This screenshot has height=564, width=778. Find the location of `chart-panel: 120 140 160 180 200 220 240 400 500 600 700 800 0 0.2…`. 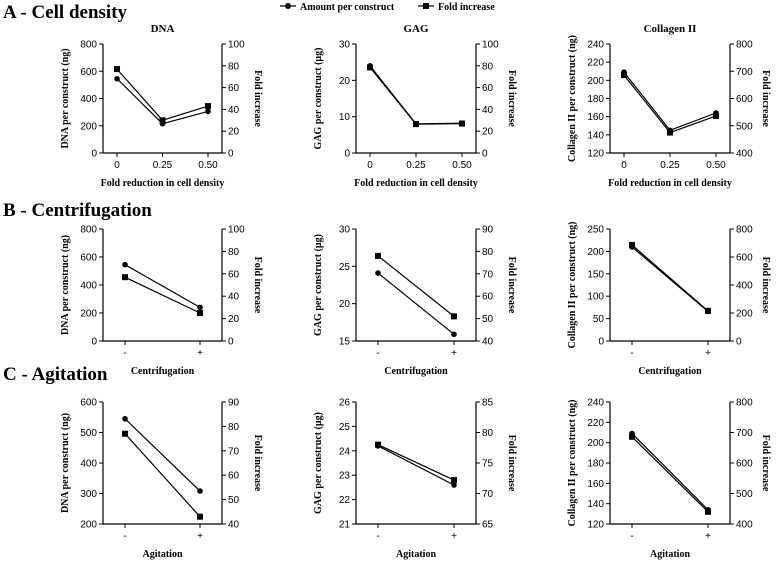

chart-panel: 120 140 160 180 200 220 240 400 500 600 700 800 0 0.2… is located at coordinates (669, 106).